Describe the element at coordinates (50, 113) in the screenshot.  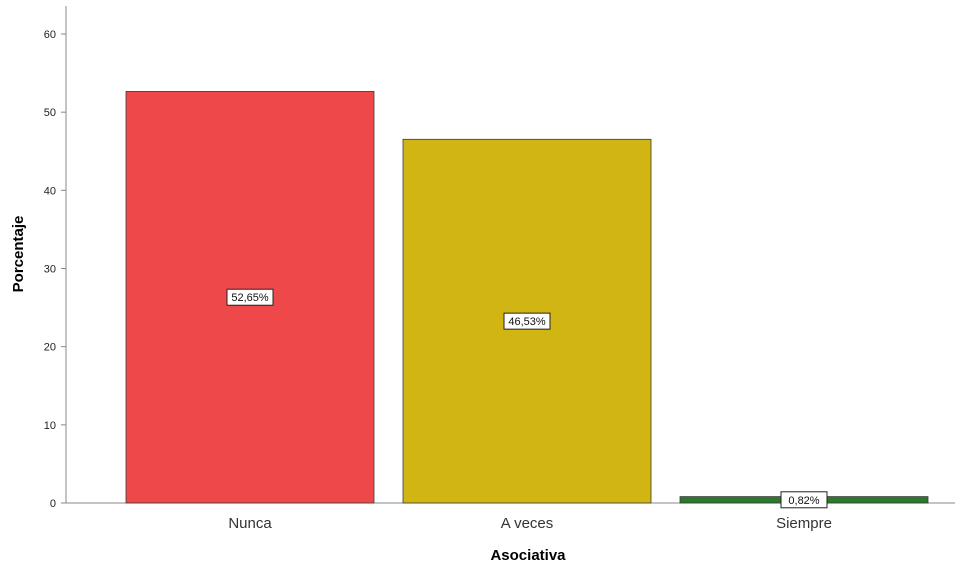
I see `y-tick-label: 50` at that location.